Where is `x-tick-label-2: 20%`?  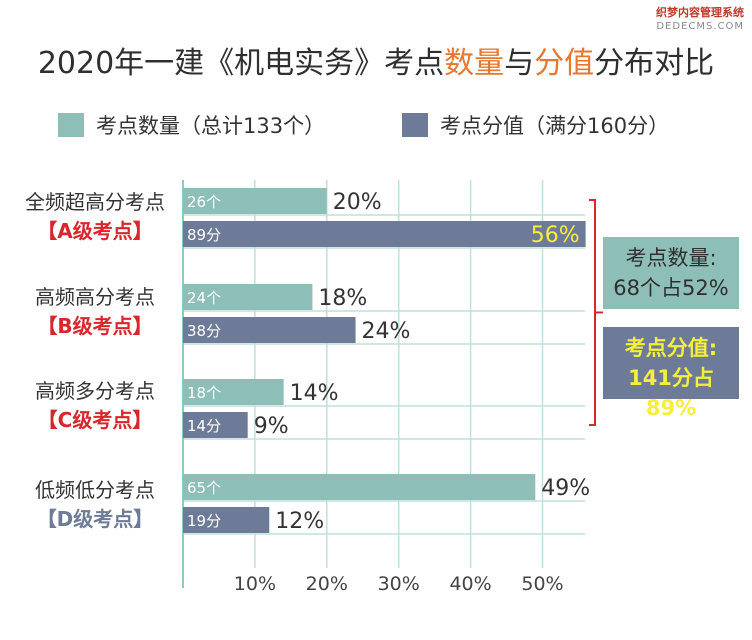 x-tick-label-2: 20% is located at coordinates (327, 584).